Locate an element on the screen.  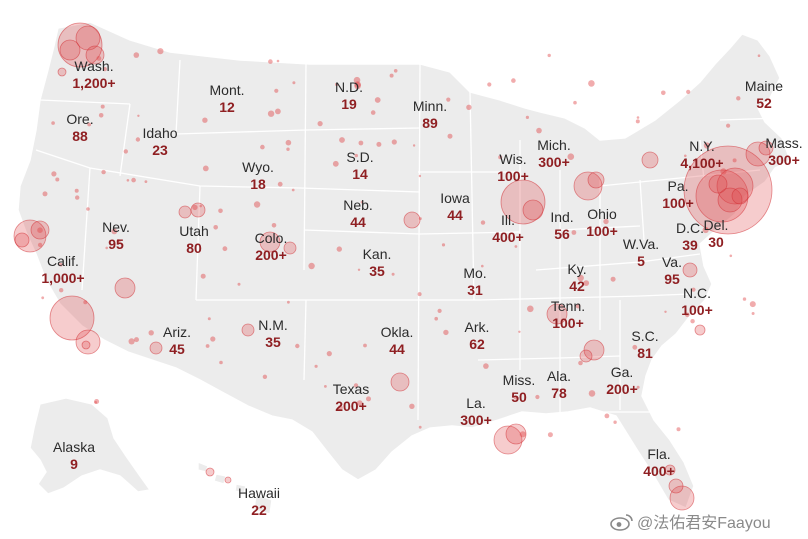
state-label-co: Colo. 200+ is located at coordinates (271, 246).